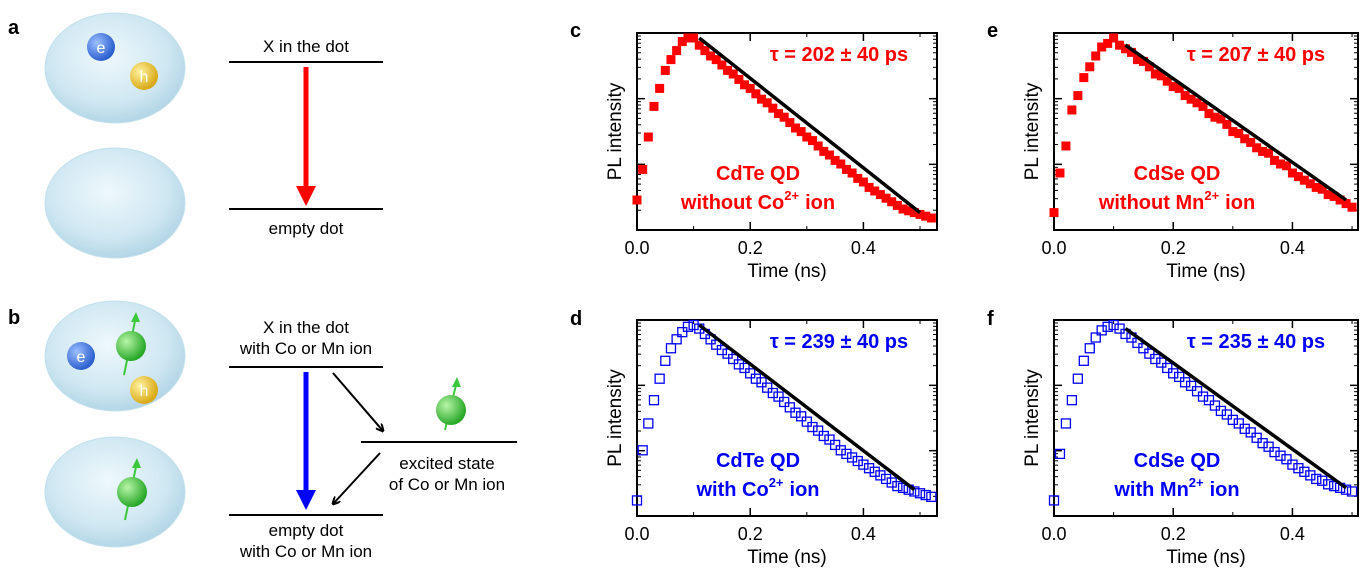 This screenshot has width=1367, height=585. I want to click on sample-label-text: without Co, so click(732, 203).